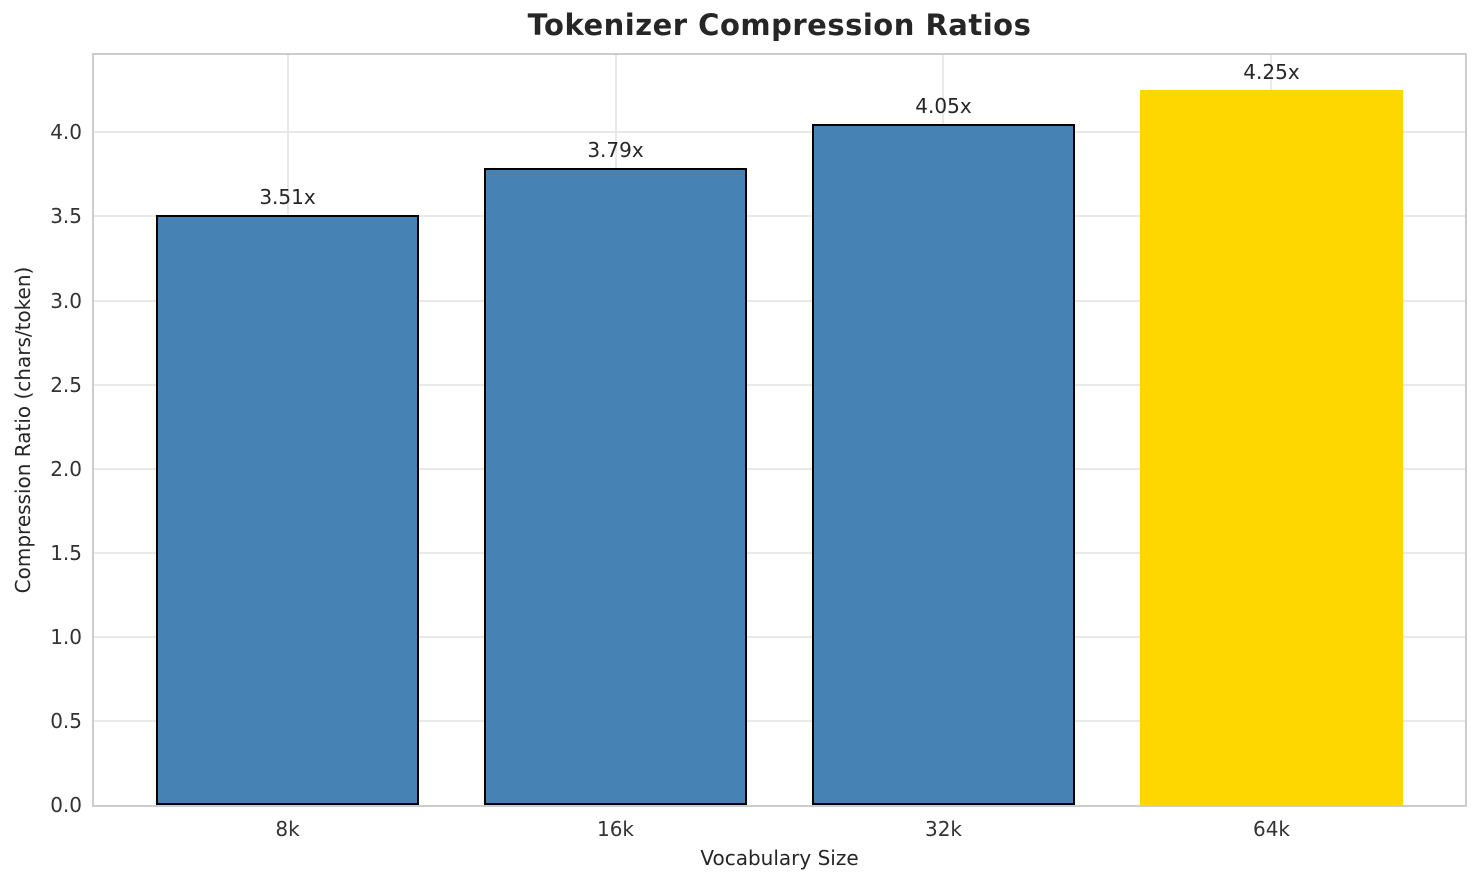 The width and height of the screenshot is (1484, 885). What do you see at coordinates (66, 468) in the screenshot?
I see `y-tick-label: 2.0` at bounding box center [66, 468].